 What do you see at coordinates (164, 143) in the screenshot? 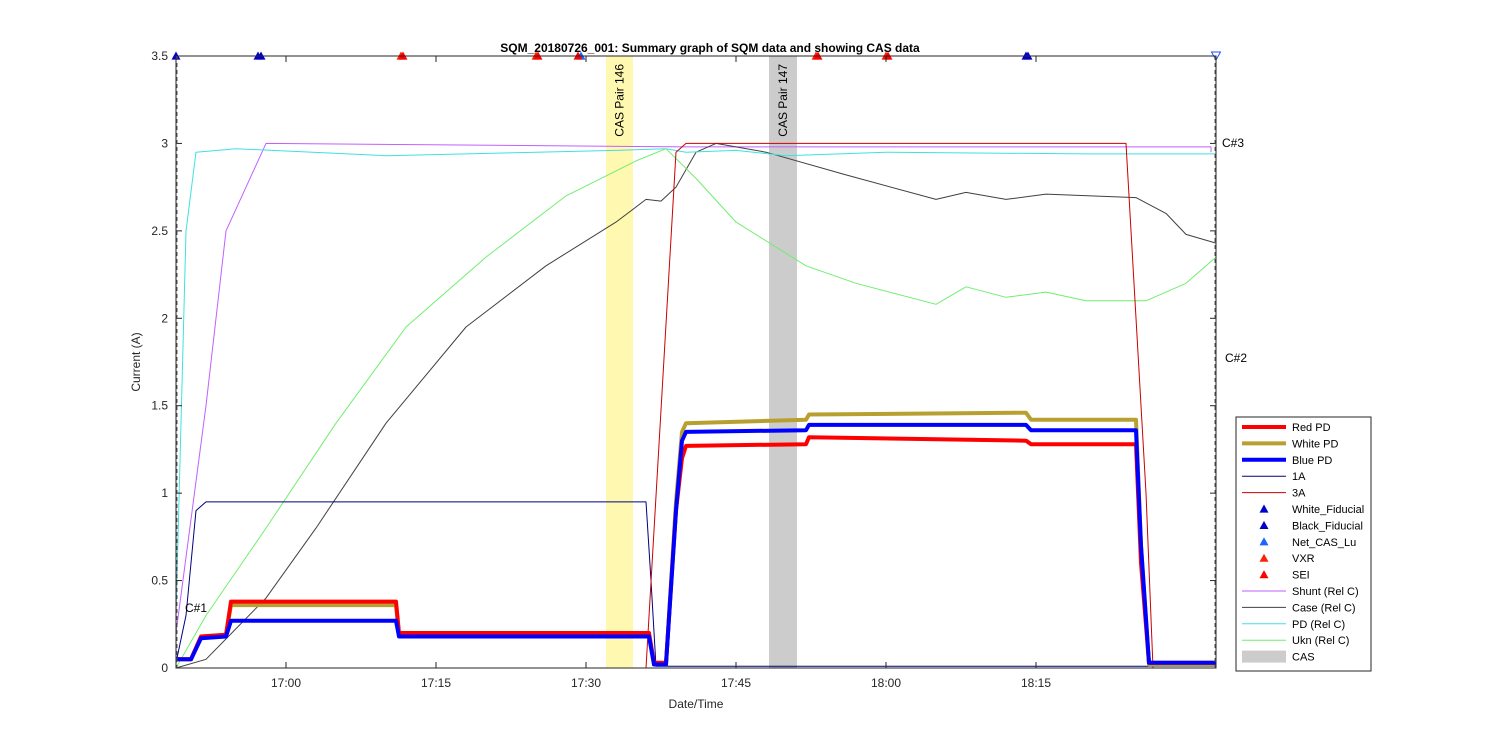
I see `y-tick-label-6: 3` at bounding box center [164, 143].